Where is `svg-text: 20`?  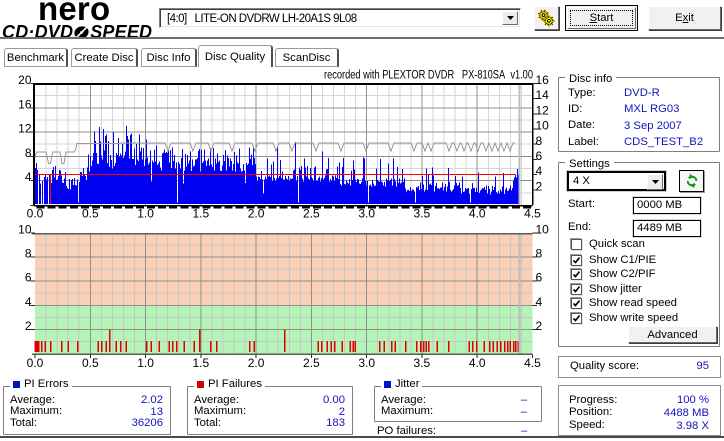 svg-text: 20 is located at coordinates (25, 80).